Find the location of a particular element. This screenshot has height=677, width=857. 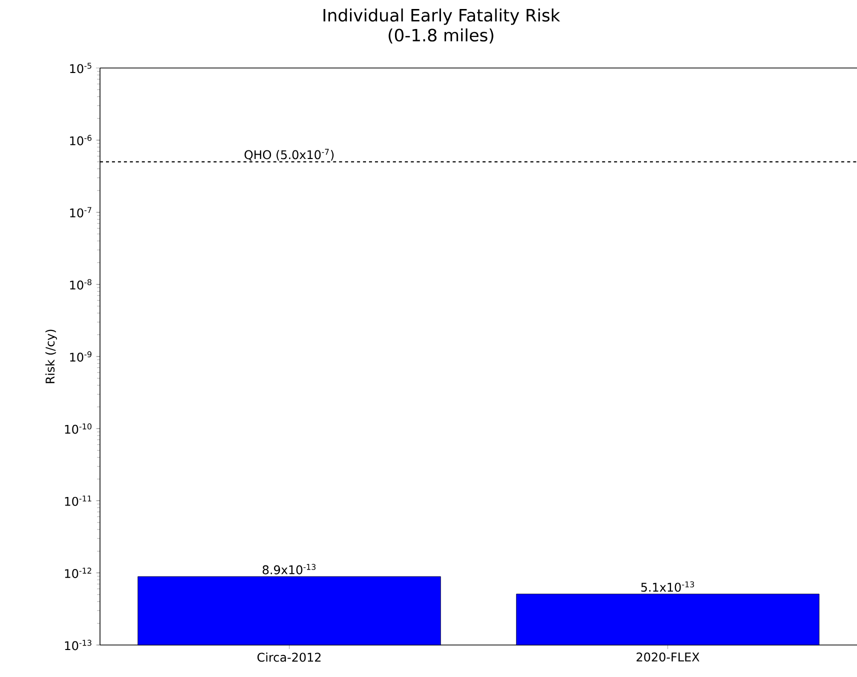

data-label: 5.1x10$^{-13}$ is located at coordinates (667, 586).